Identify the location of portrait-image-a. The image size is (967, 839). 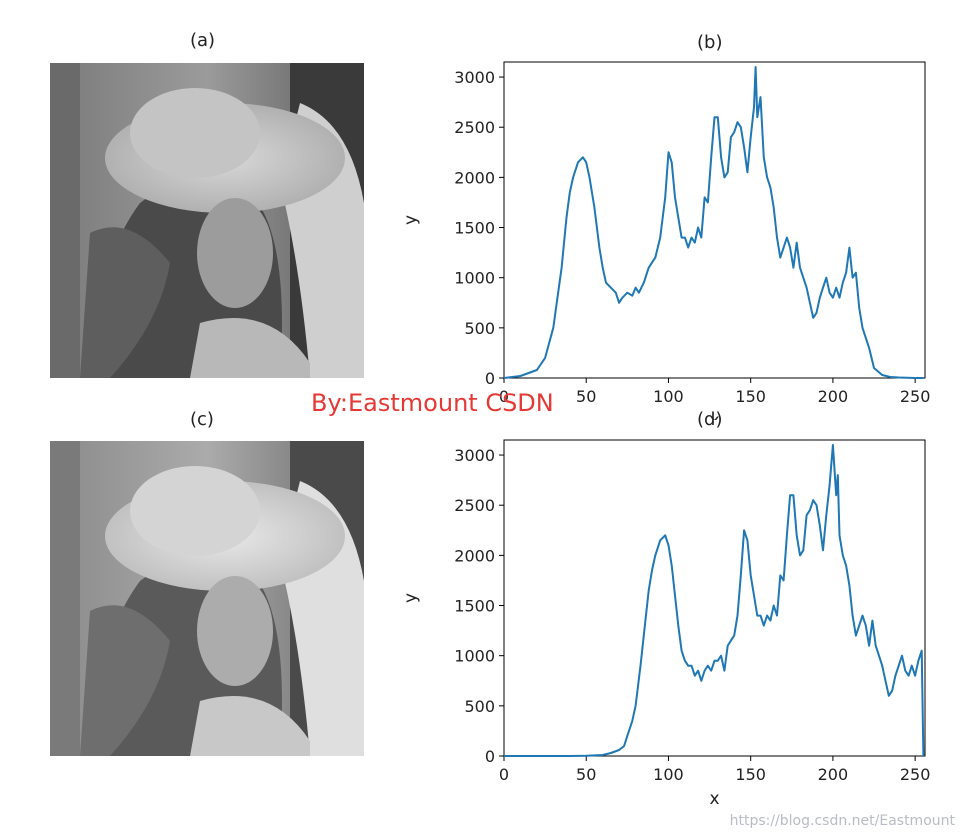
(207, 220).